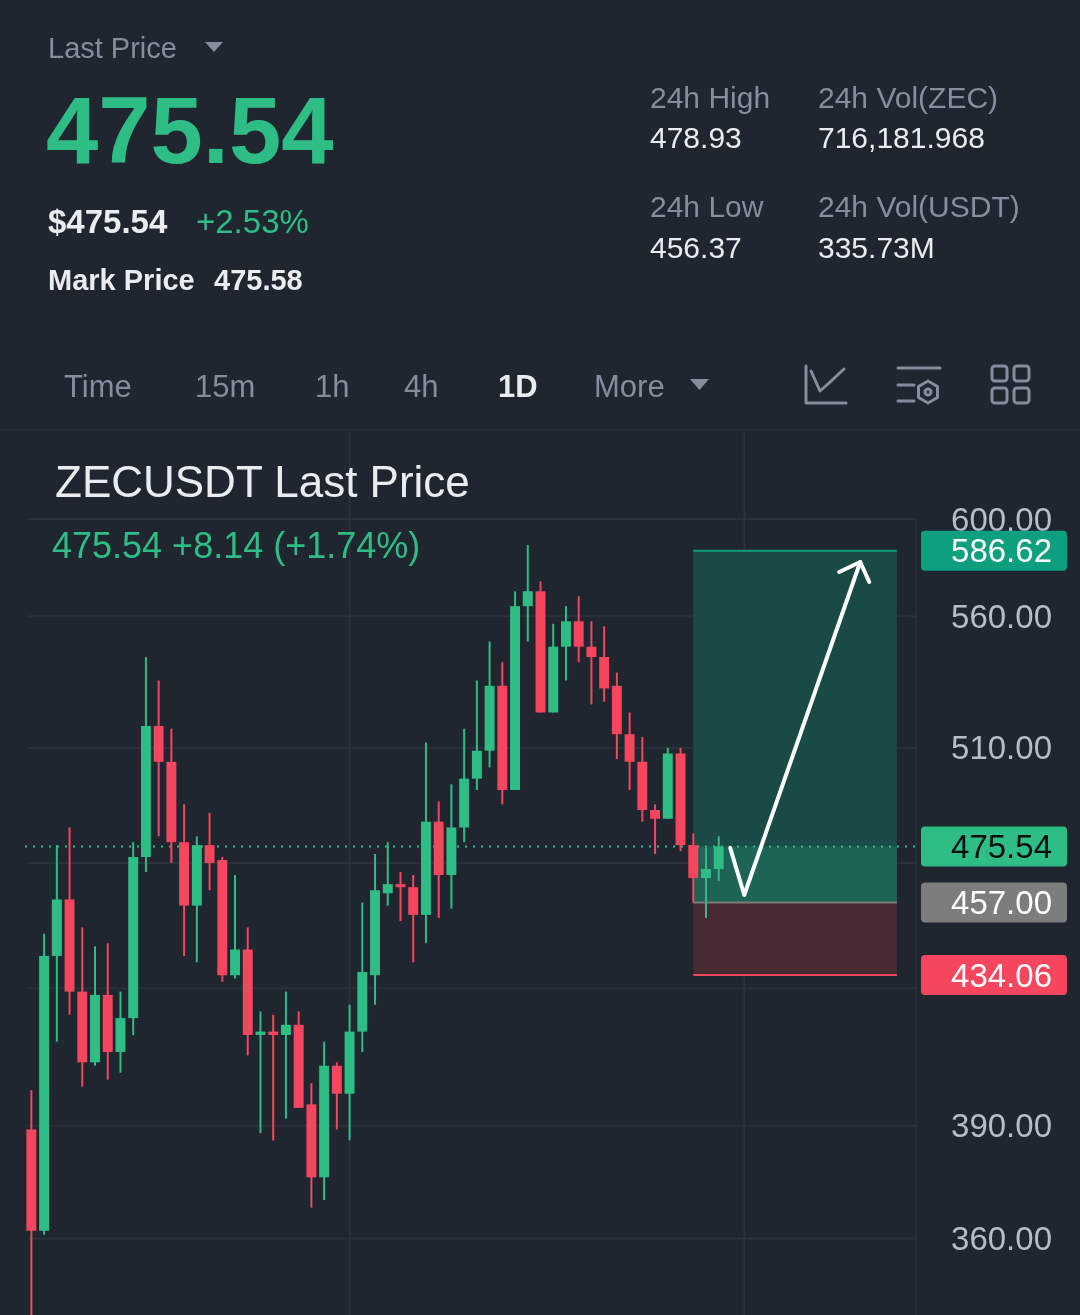 The width and height of the screenshot is (1080, 1315). What do you see at coordinates (332, 386) in the screenshot?
I see `text: 1h` at bounding box center [332, 386].